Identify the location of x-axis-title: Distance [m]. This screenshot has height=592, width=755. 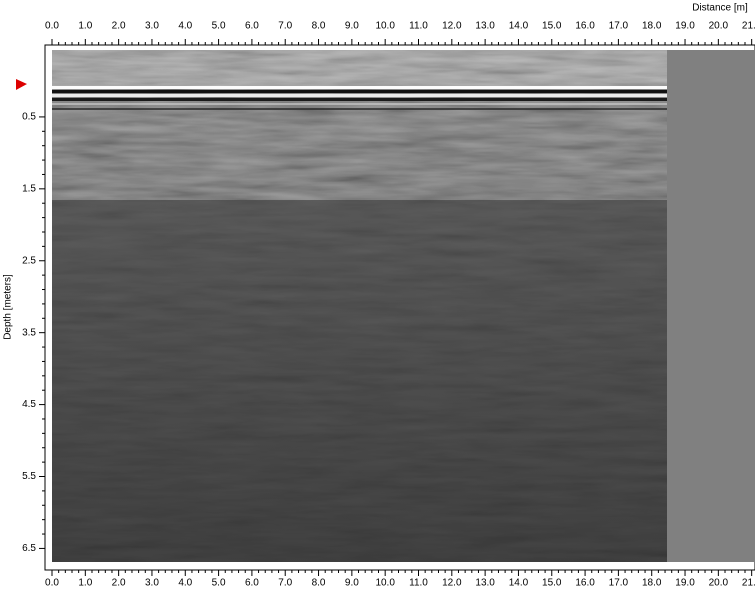
(720, 8).